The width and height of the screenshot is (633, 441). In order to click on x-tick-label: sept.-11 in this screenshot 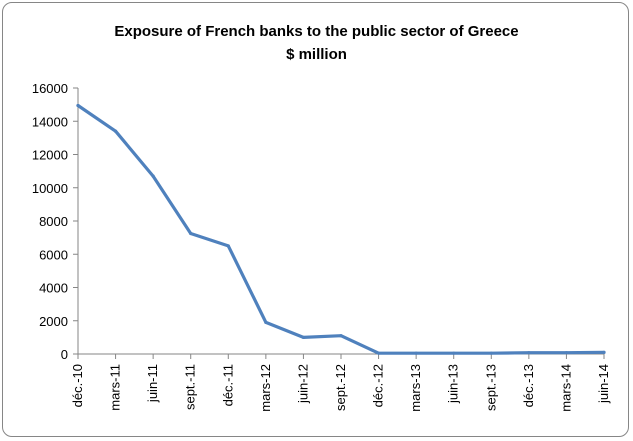, I will do `click(190, 387)`.